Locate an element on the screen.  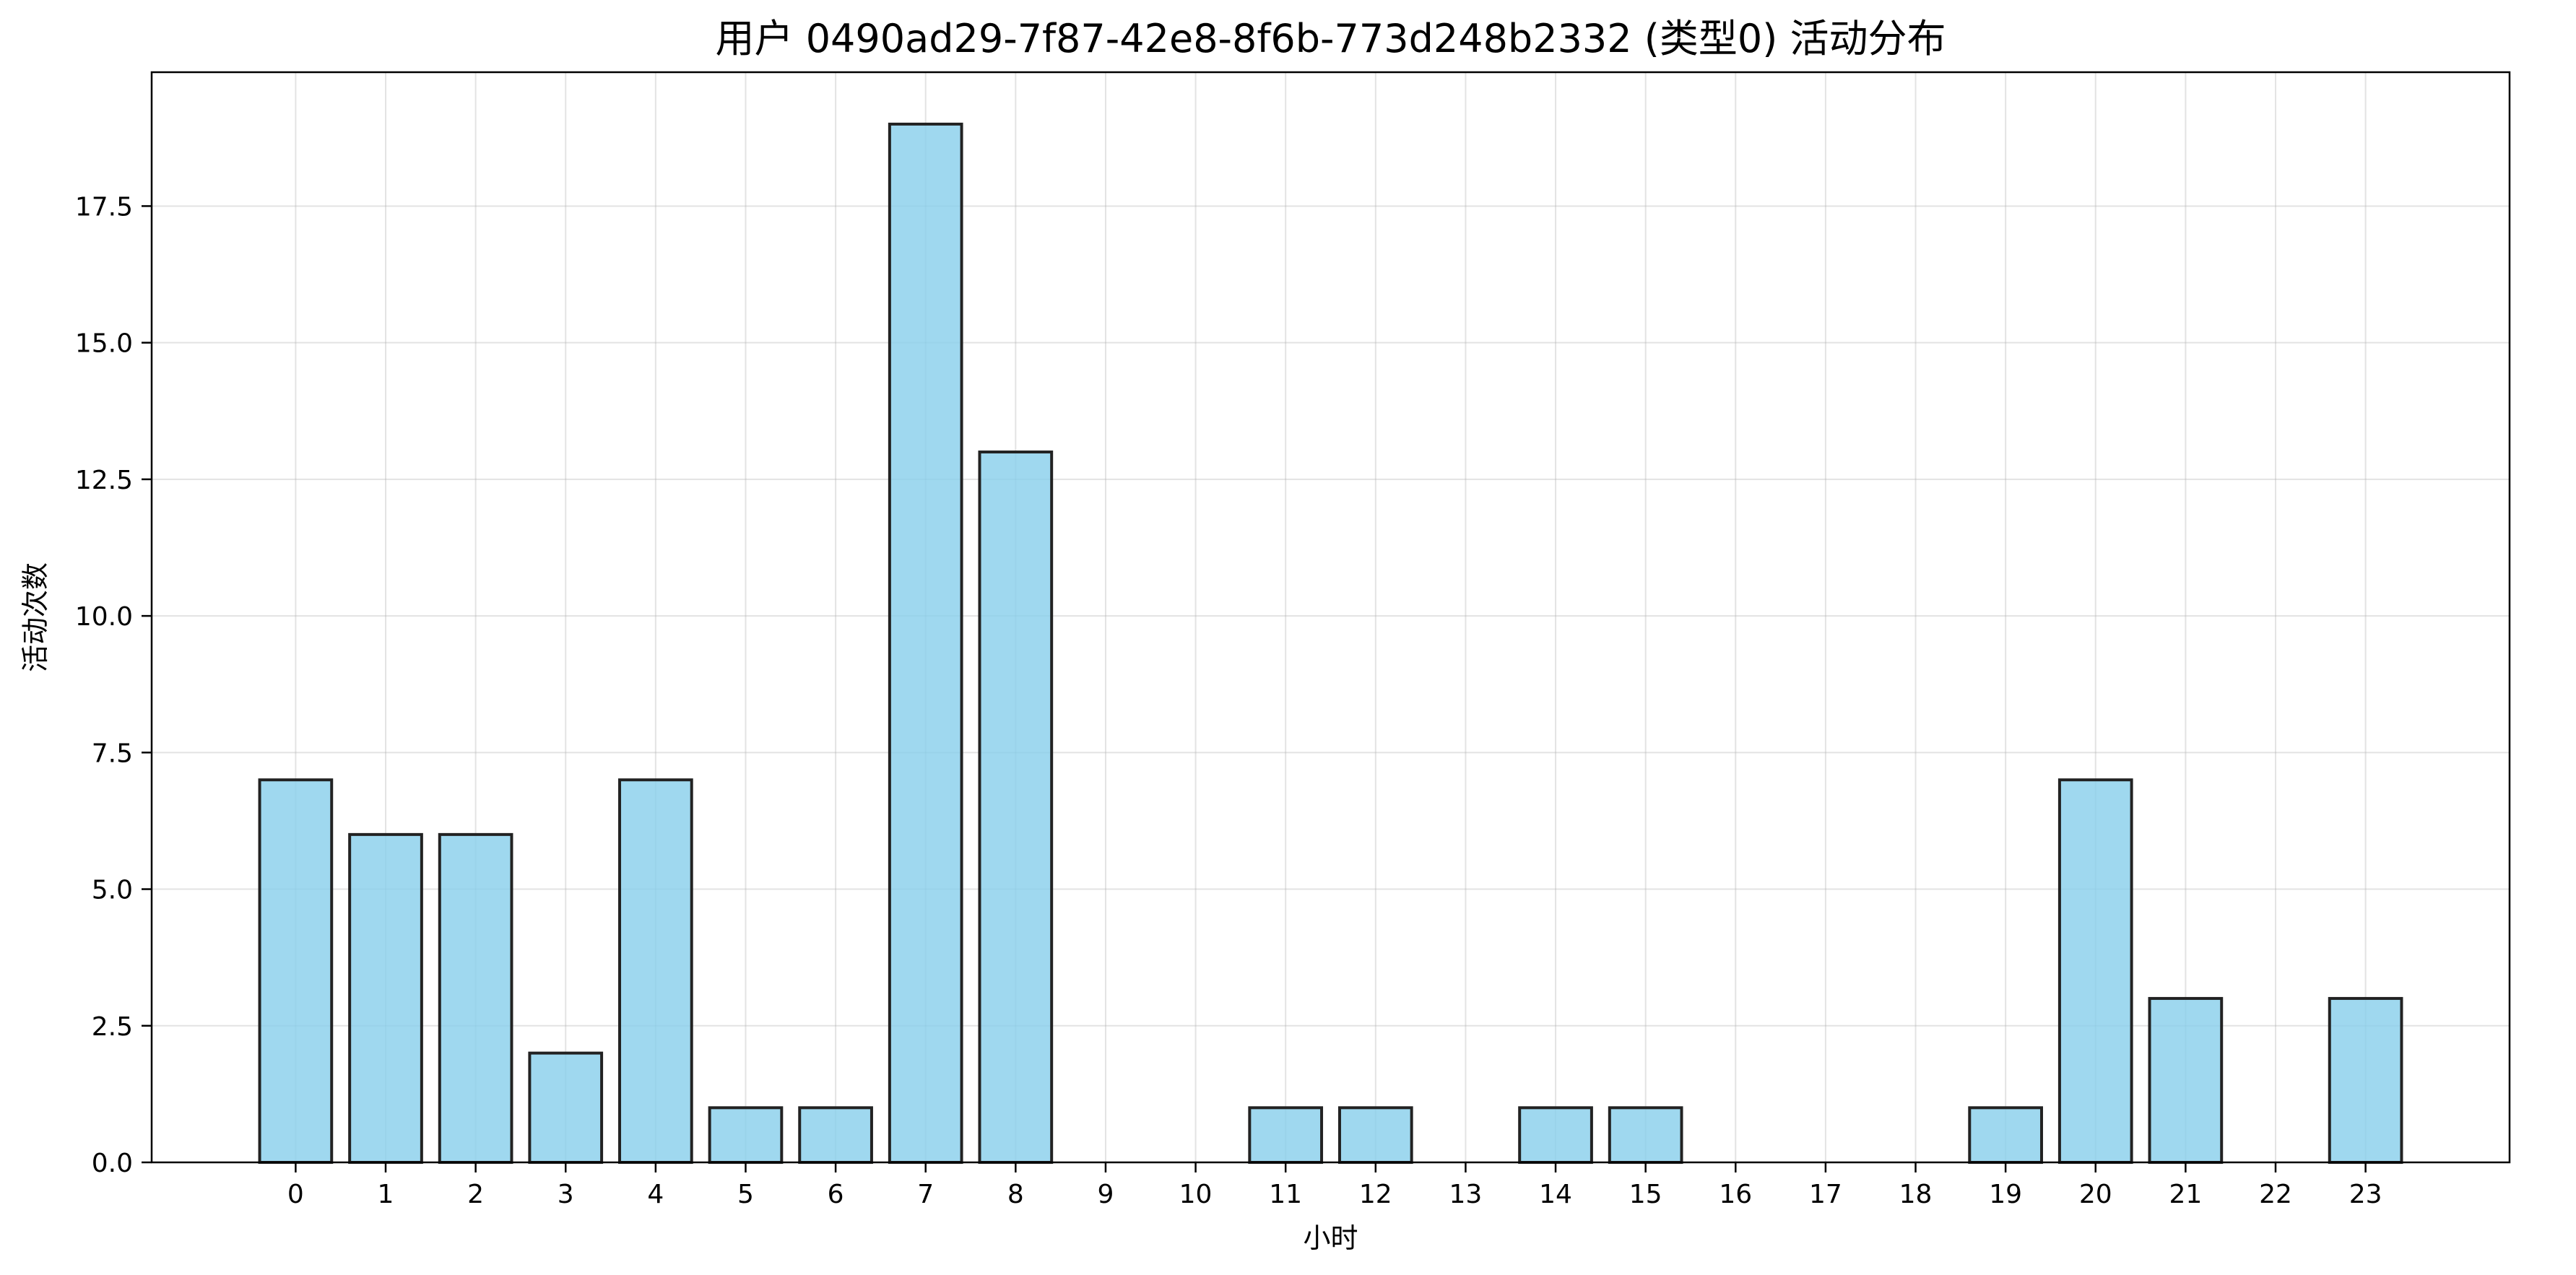
x-tick-label: 16 is located at coordinates (1735, 1194).